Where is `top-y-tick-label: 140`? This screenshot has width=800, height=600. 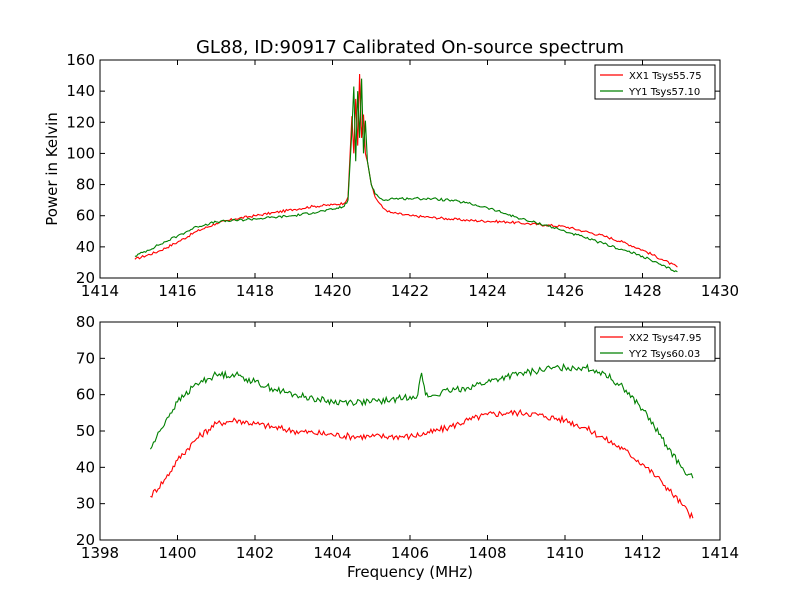
top-y-tick-label: 140 is located at coordinates (80, 91).